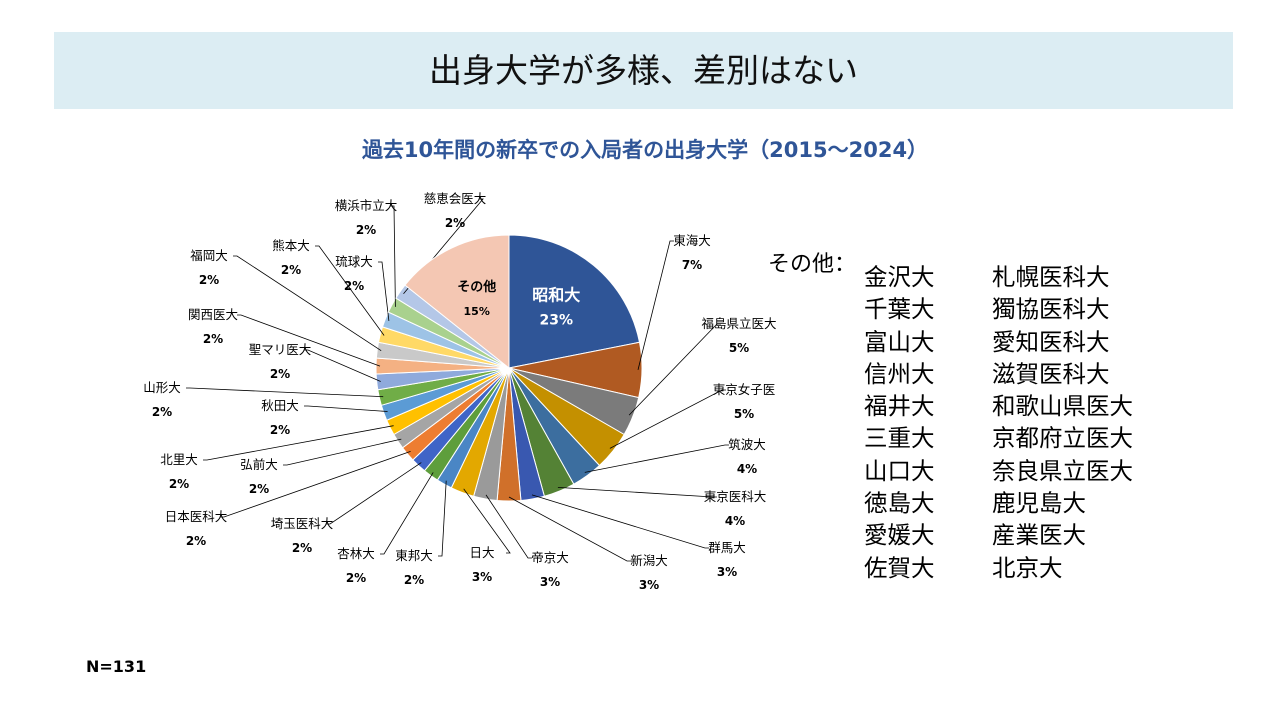  I want to click on slice-label: 東京医科大, so click(735, 496).